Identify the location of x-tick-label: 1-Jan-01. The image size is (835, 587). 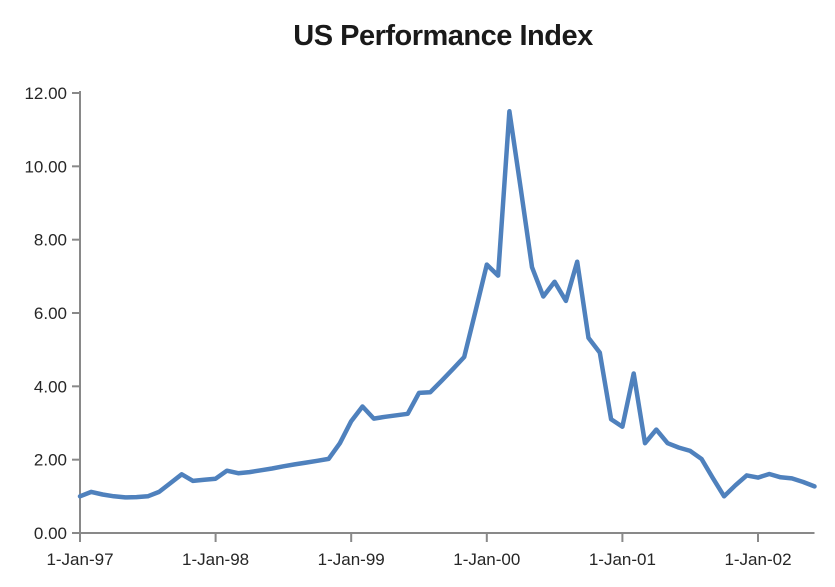
(622, 559).